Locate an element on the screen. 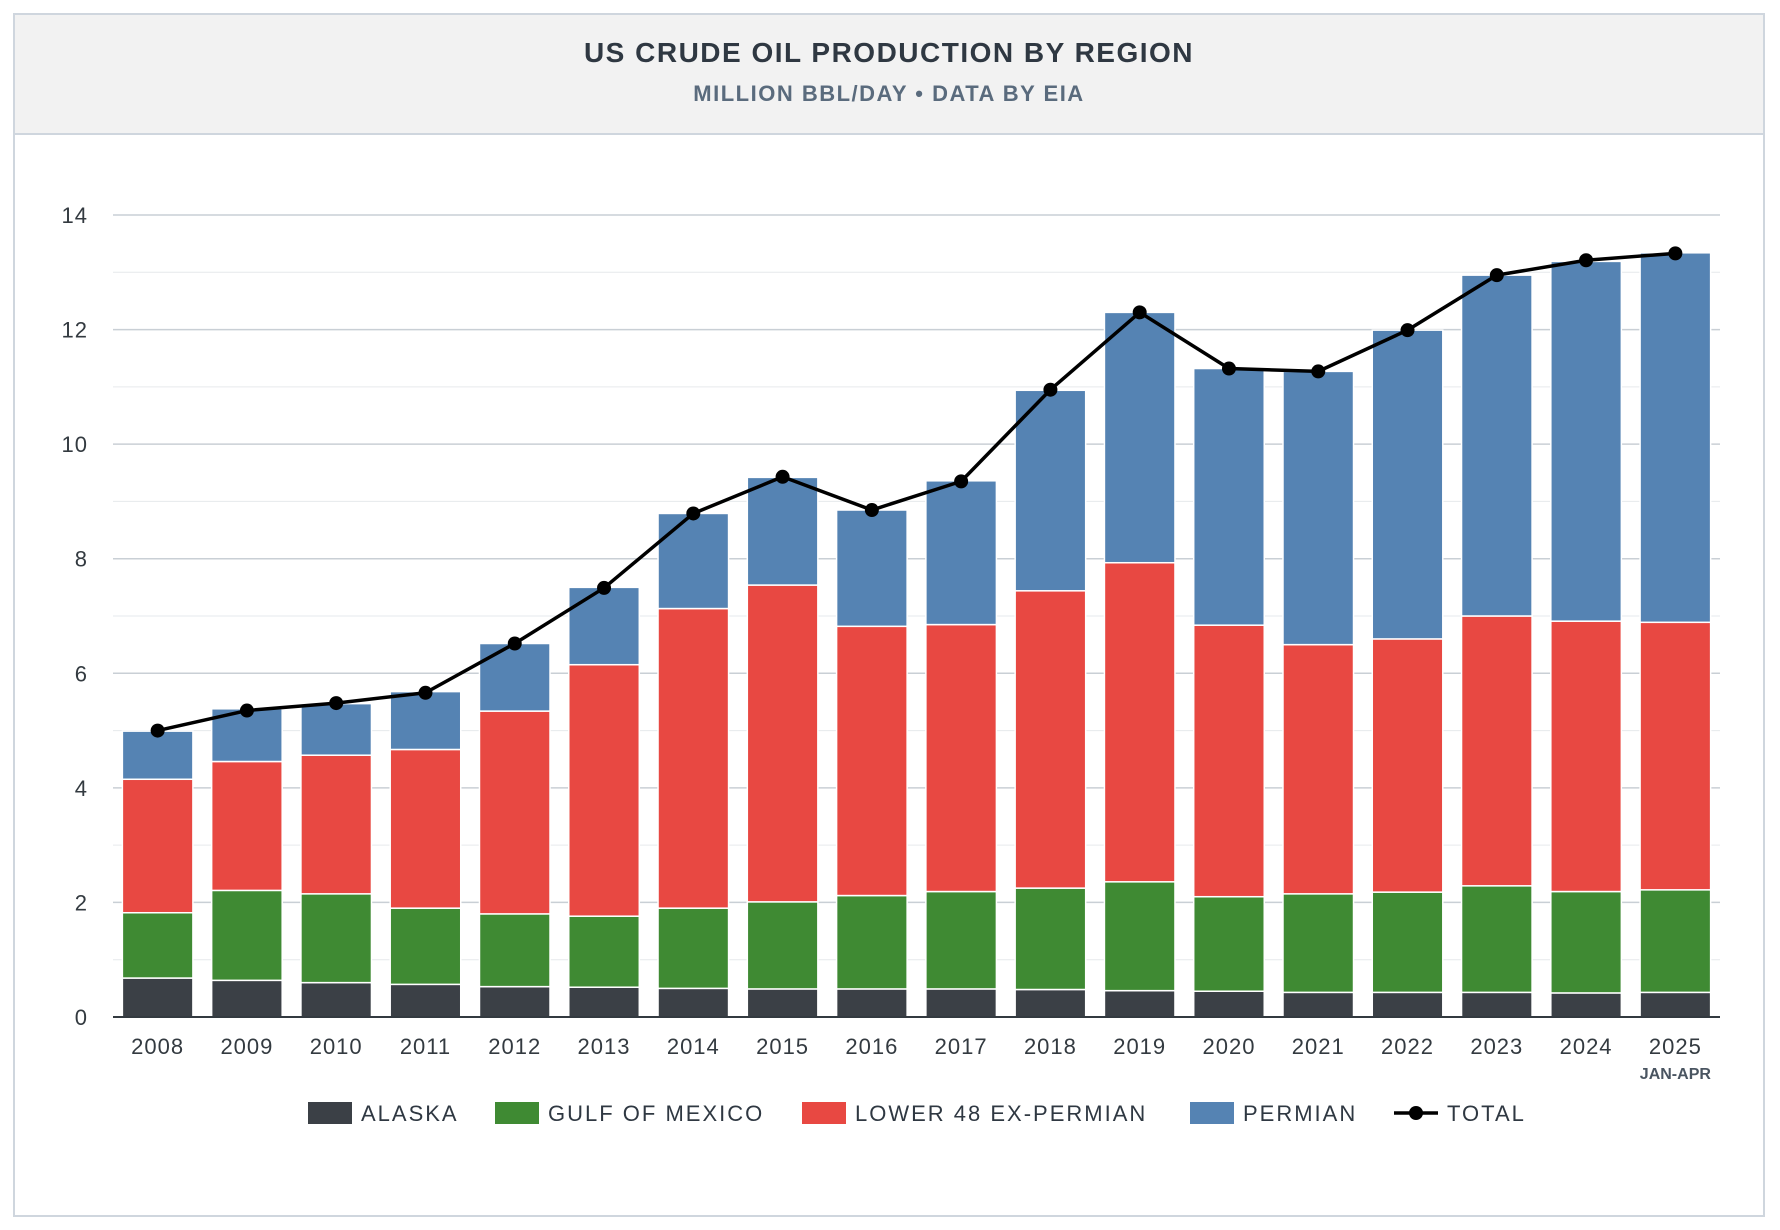 The height and width of the screenshot is (1230, 1780). x-tick-label: 2012 is located at coordinates (514, 1046).